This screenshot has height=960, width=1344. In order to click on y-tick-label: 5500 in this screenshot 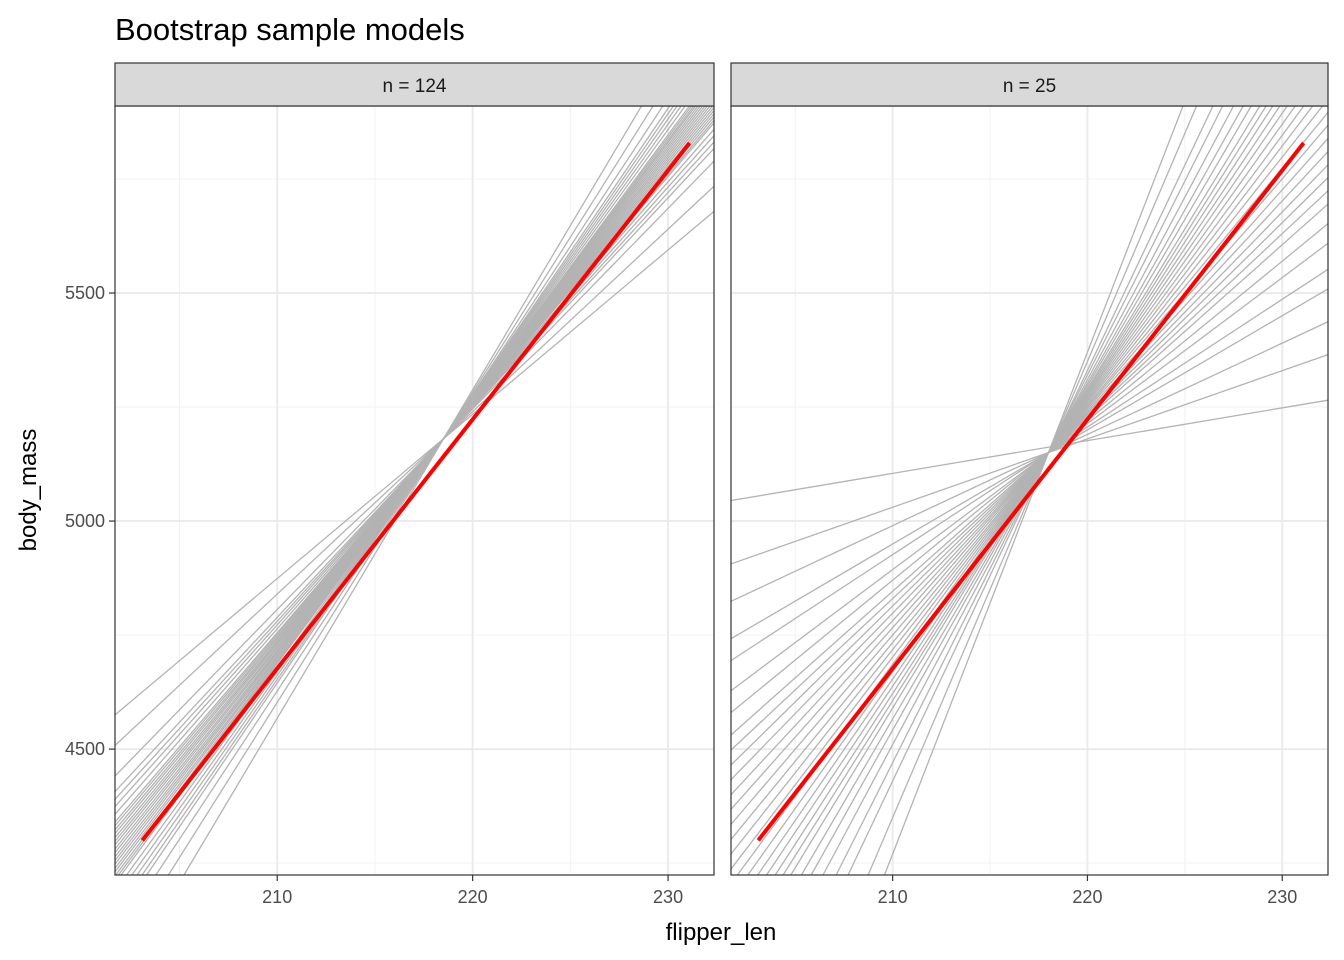, I will do `click(85, 293)`.